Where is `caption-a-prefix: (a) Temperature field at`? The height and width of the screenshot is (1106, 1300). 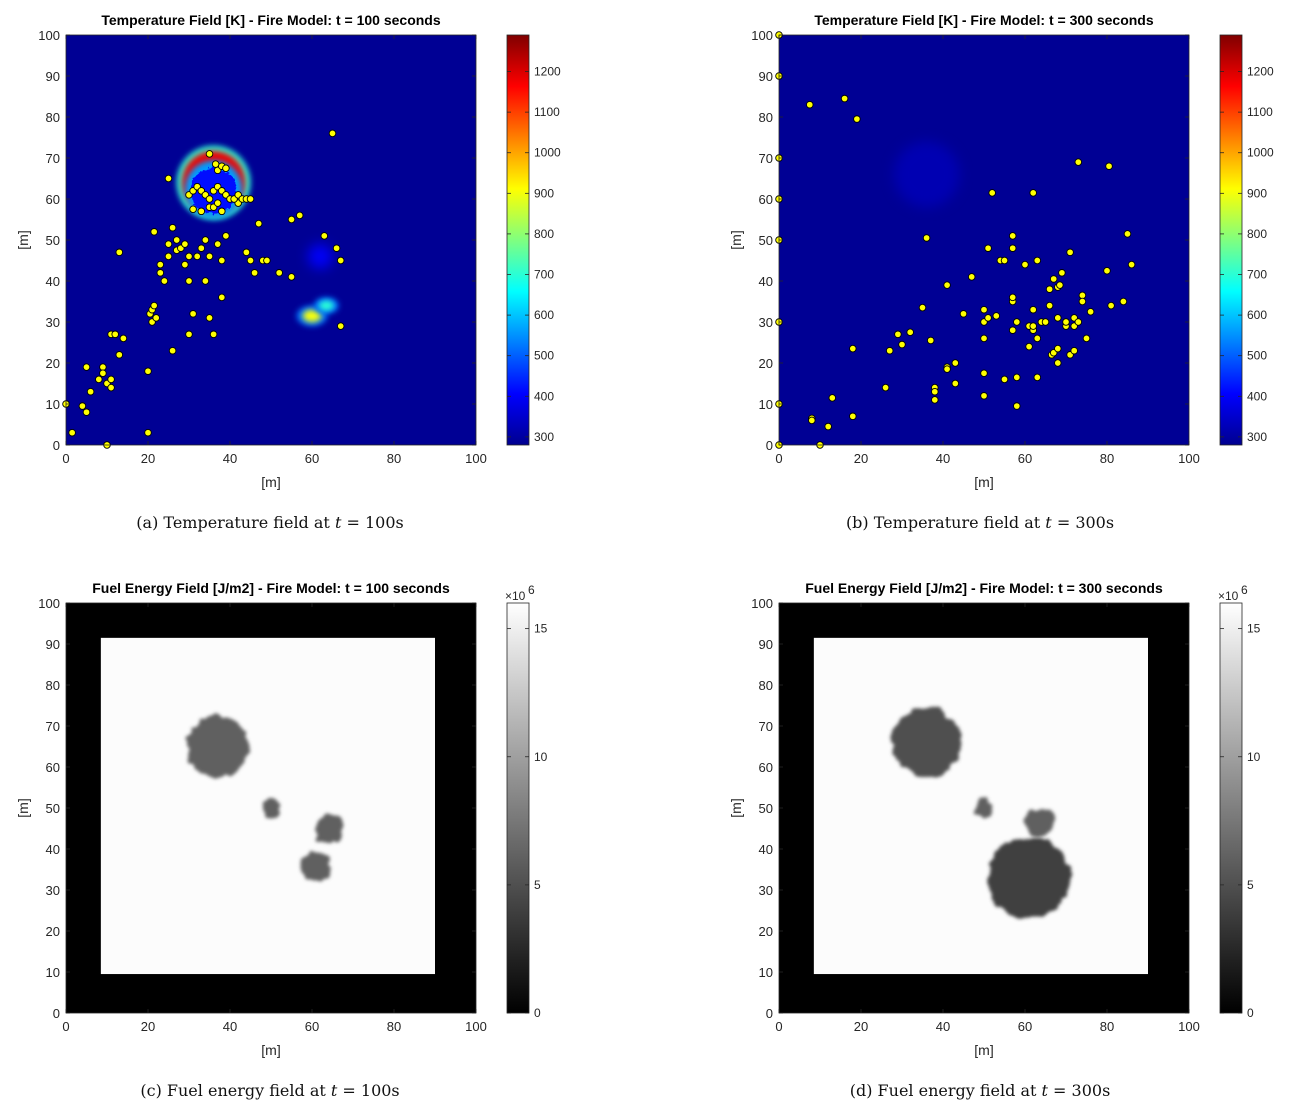 caption-a-prefix: (a) Temperature field at is located at coordinates (235, 522).